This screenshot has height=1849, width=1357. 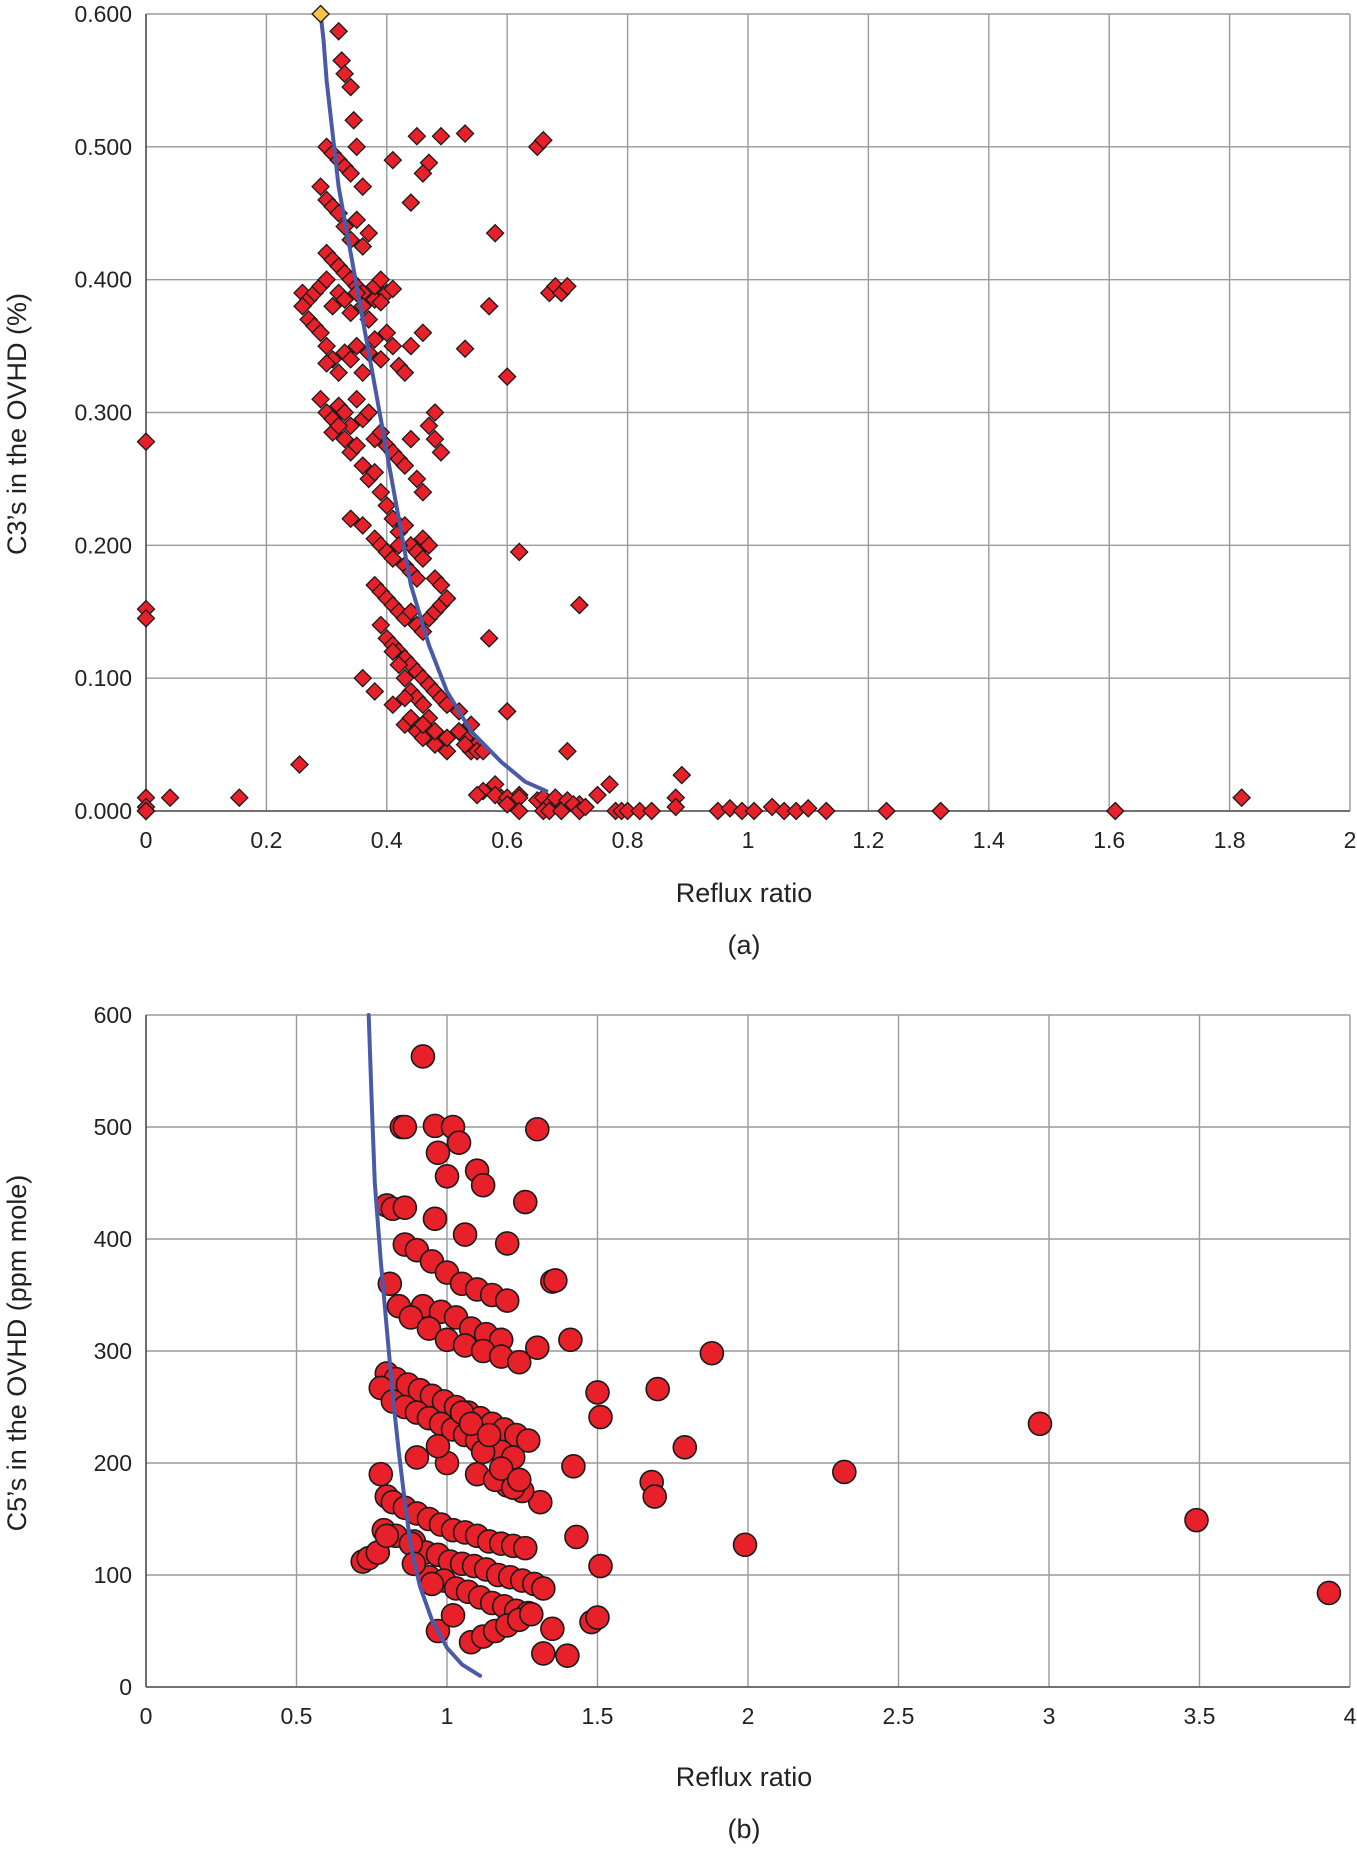 What do you see at coordinates (103, 545) in the screenshot?
I see `y-tick-label-a: 0.200` at bounding box center [103, 545].